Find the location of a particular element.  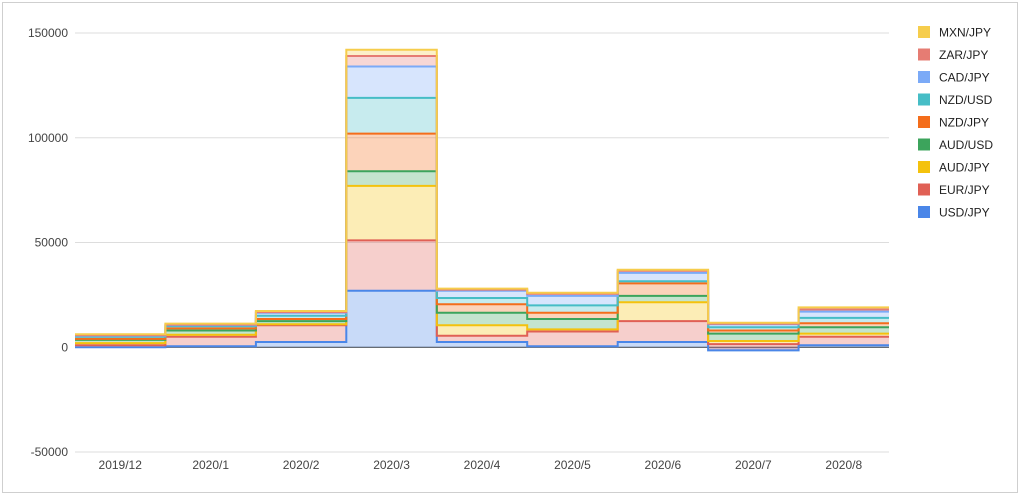

legend-item-mxn-jpy: MXN/JPY is located at coordinates (954, 33).